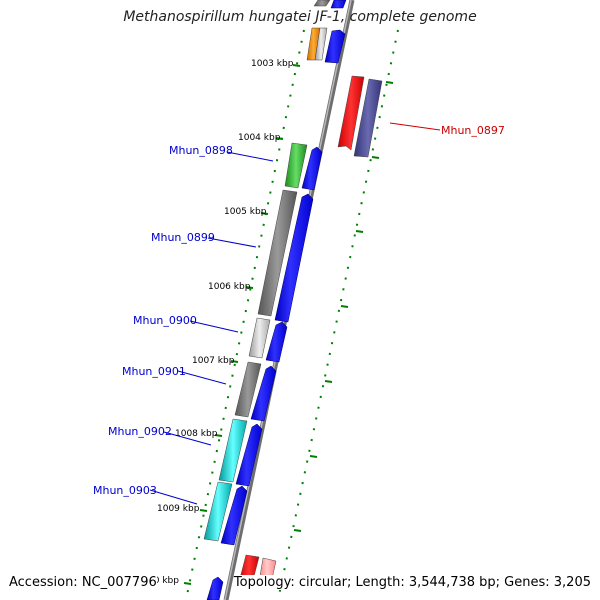 This screenshot has height=600, width=600. Describe the element at coordinates (215, 588) in the screenshot. I see `blue-arrow-bottom` at that location.